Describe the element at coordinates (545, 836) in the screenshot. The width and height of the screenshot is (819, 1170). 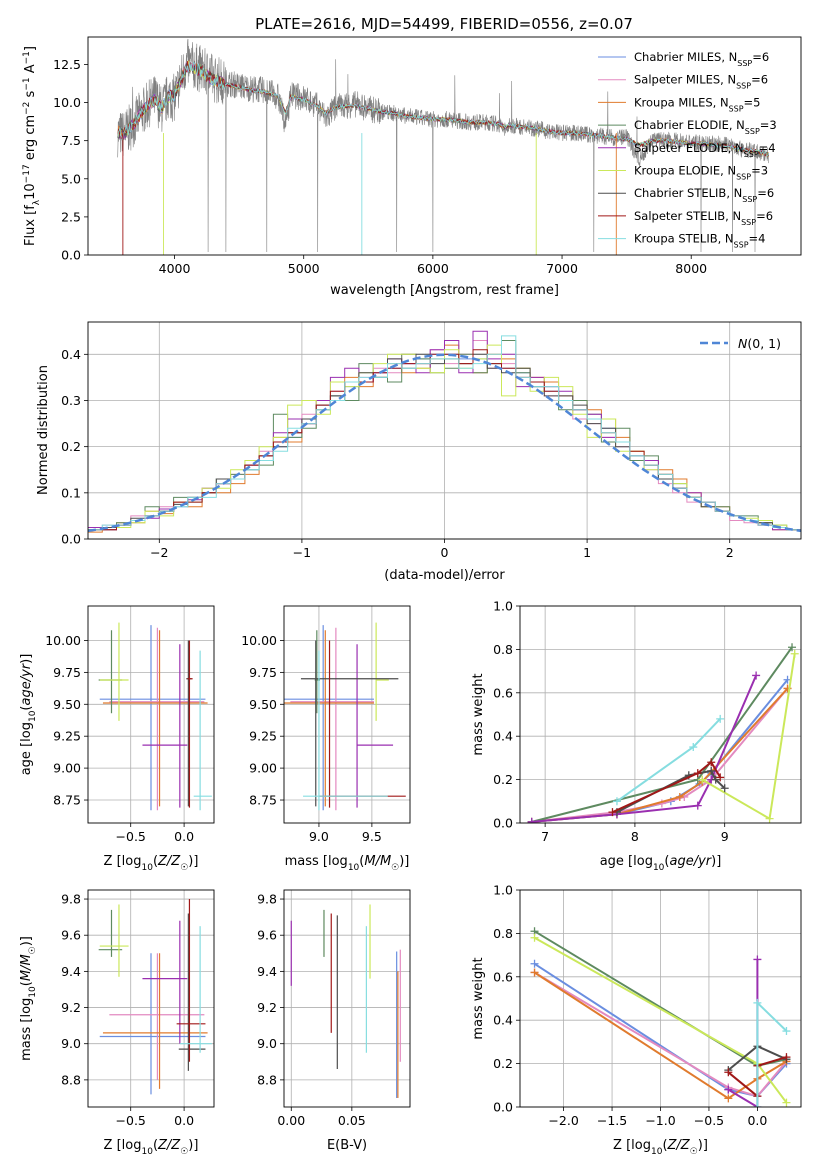
I see `x-tick-label: 7` at that location.